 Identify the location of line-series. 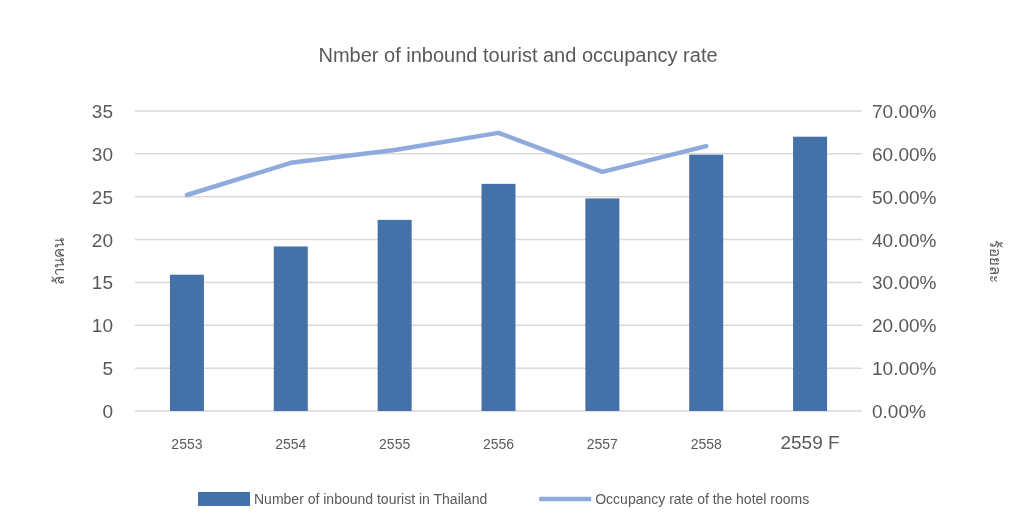
(446, 164).